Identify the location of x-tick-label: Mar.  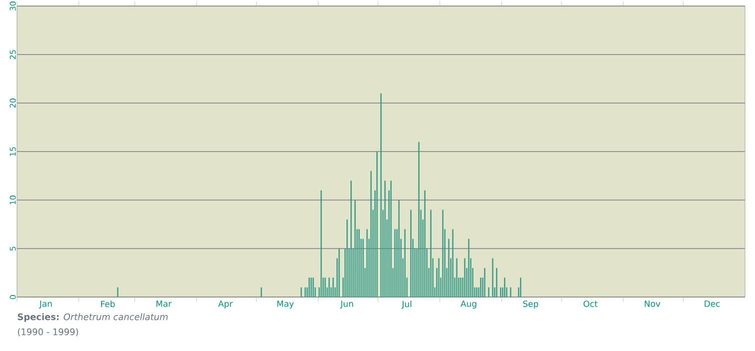
(164, 303).